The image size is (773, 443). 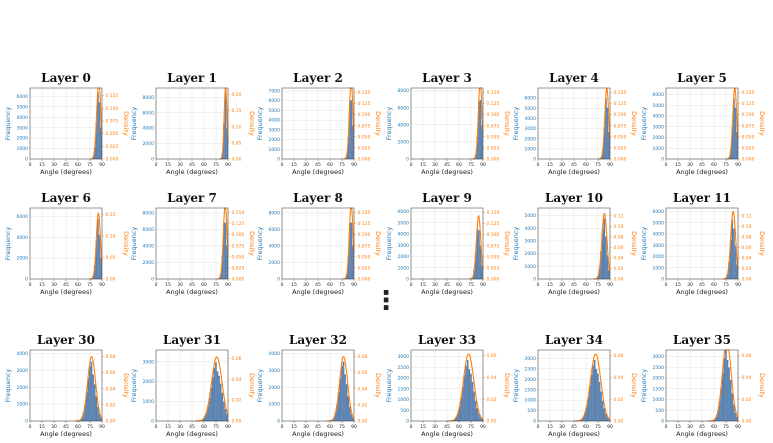 I want to click on y2-tick-label: 0.075, so click(x=238, y=246).